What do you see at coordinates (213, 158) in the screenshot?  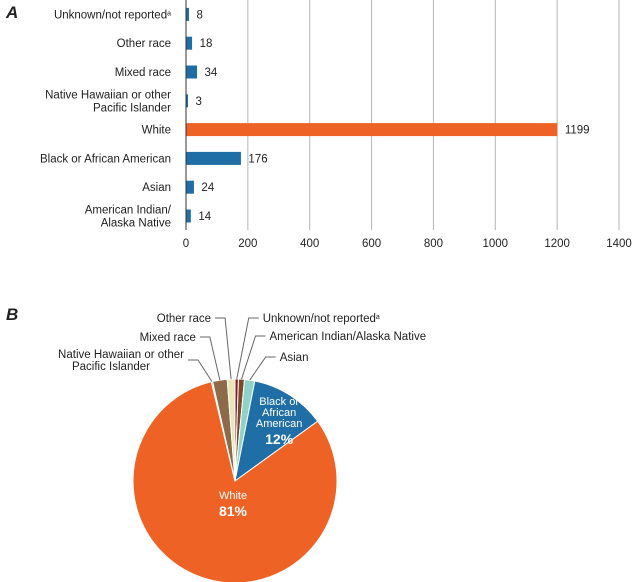 I see `bar-black-or-african-american` at bounding box center [213, 158].